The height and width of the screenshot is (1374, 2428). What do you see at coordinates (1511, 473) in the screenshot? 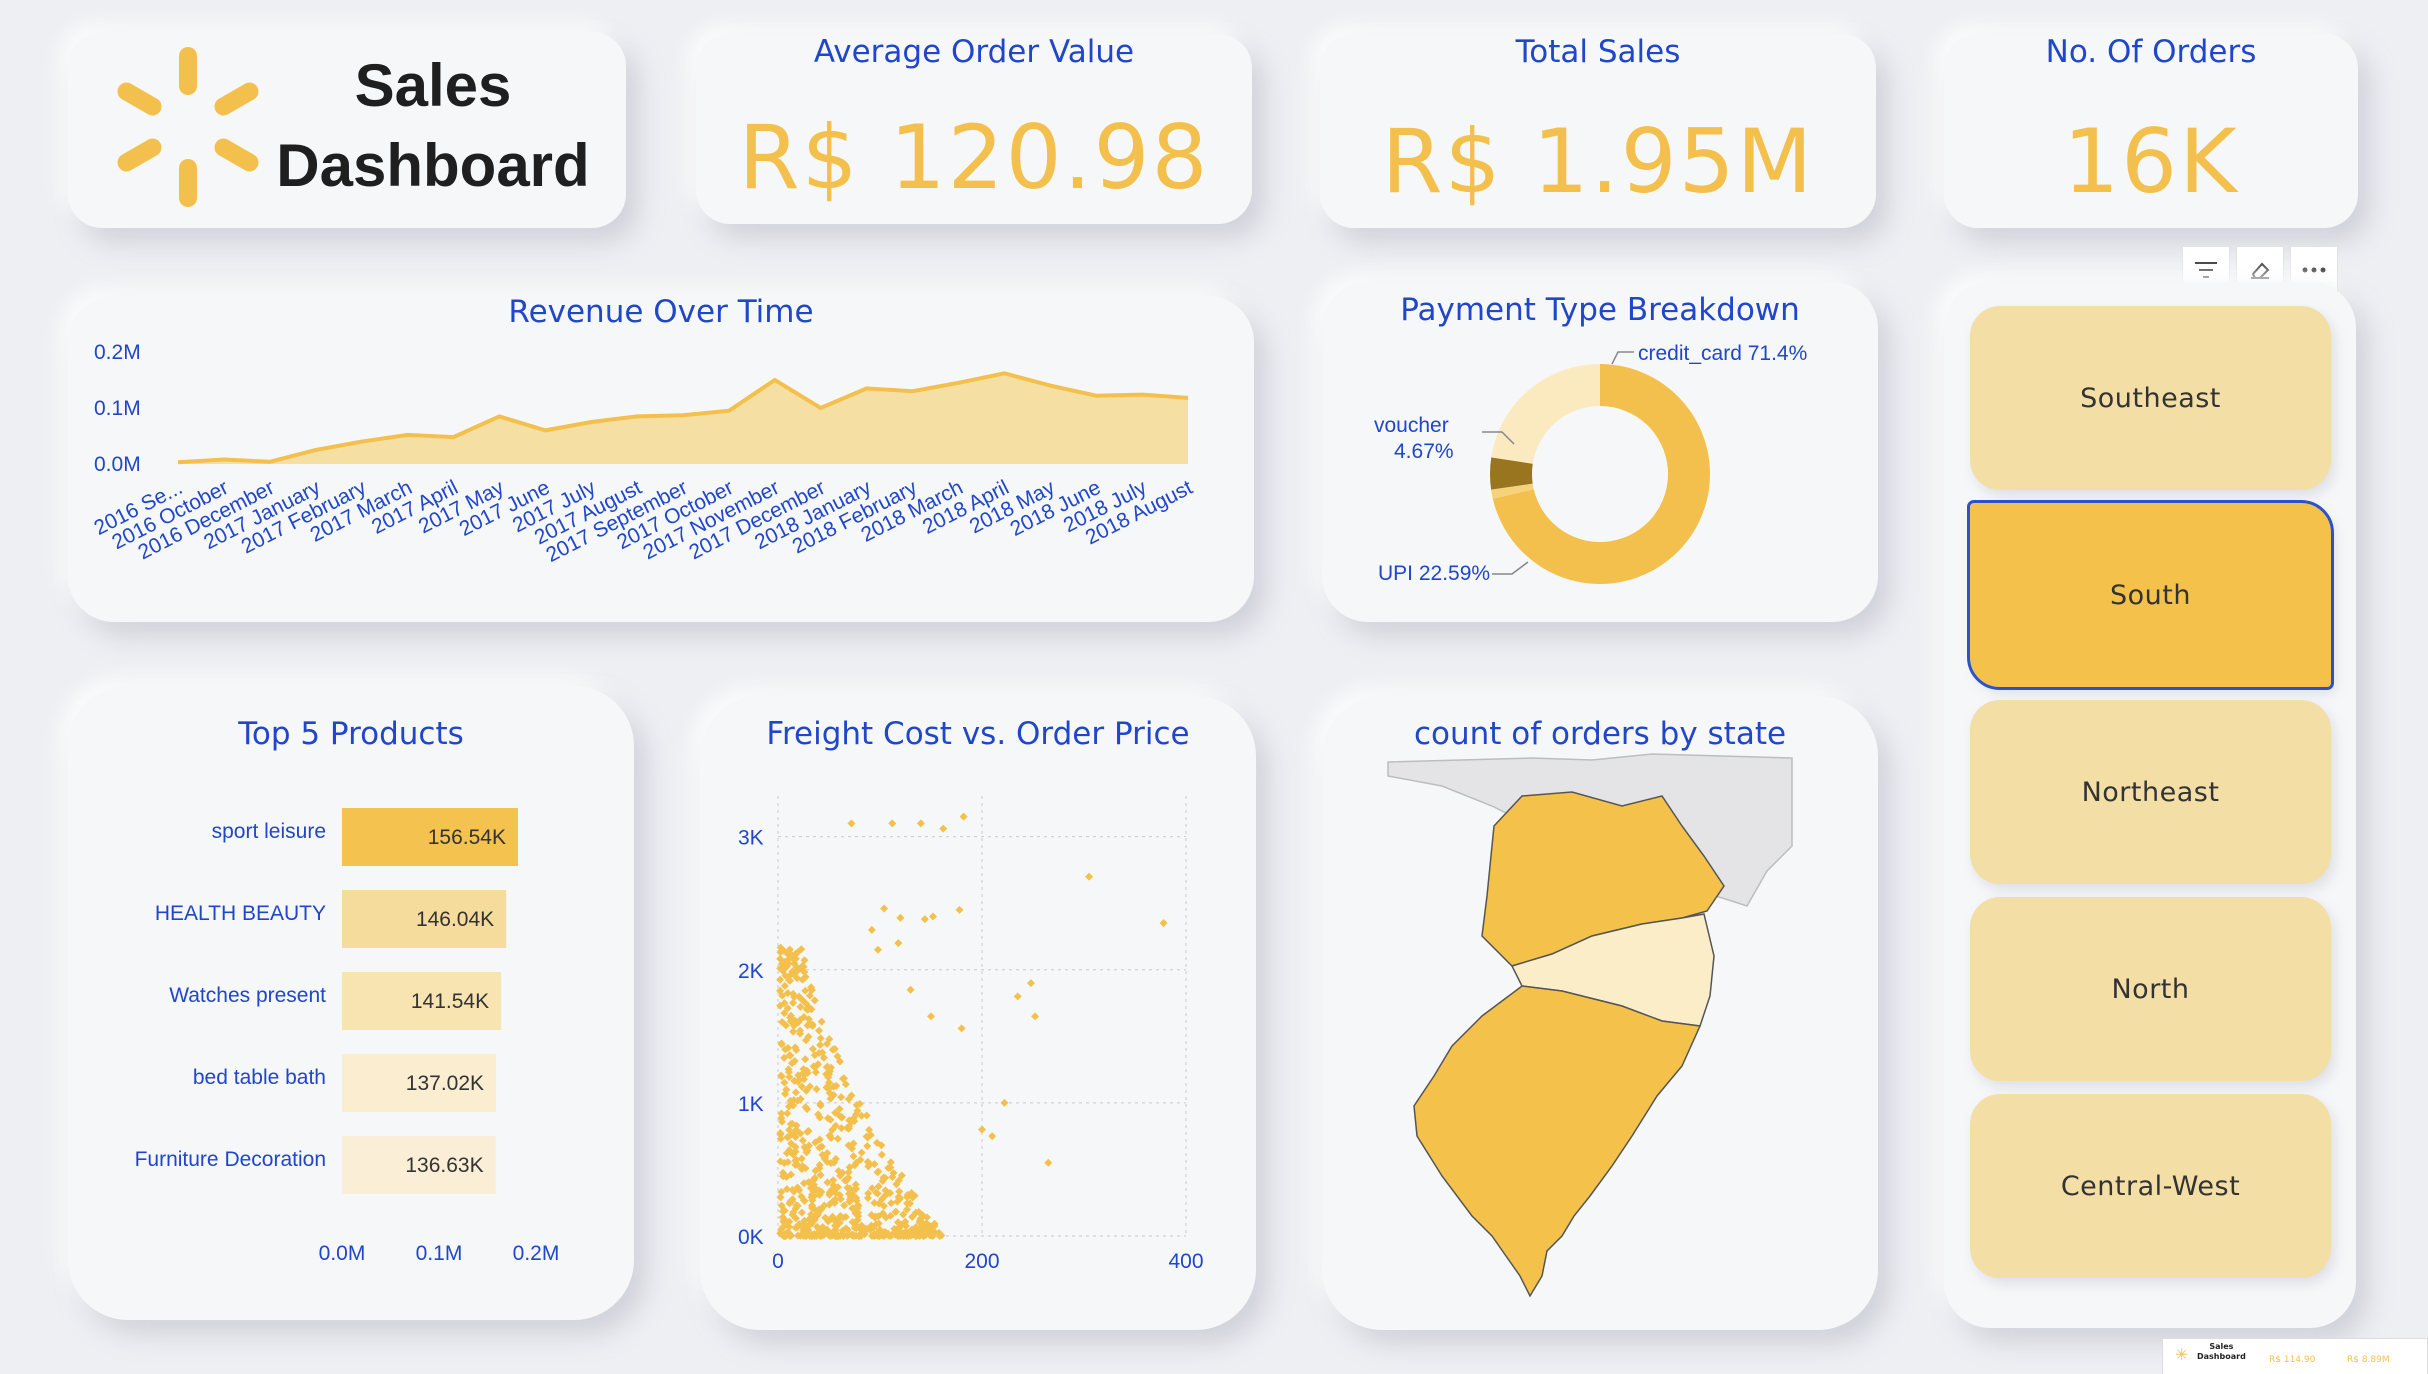
I see `donut-slice-voucher` at bounding box center [1511, 473].